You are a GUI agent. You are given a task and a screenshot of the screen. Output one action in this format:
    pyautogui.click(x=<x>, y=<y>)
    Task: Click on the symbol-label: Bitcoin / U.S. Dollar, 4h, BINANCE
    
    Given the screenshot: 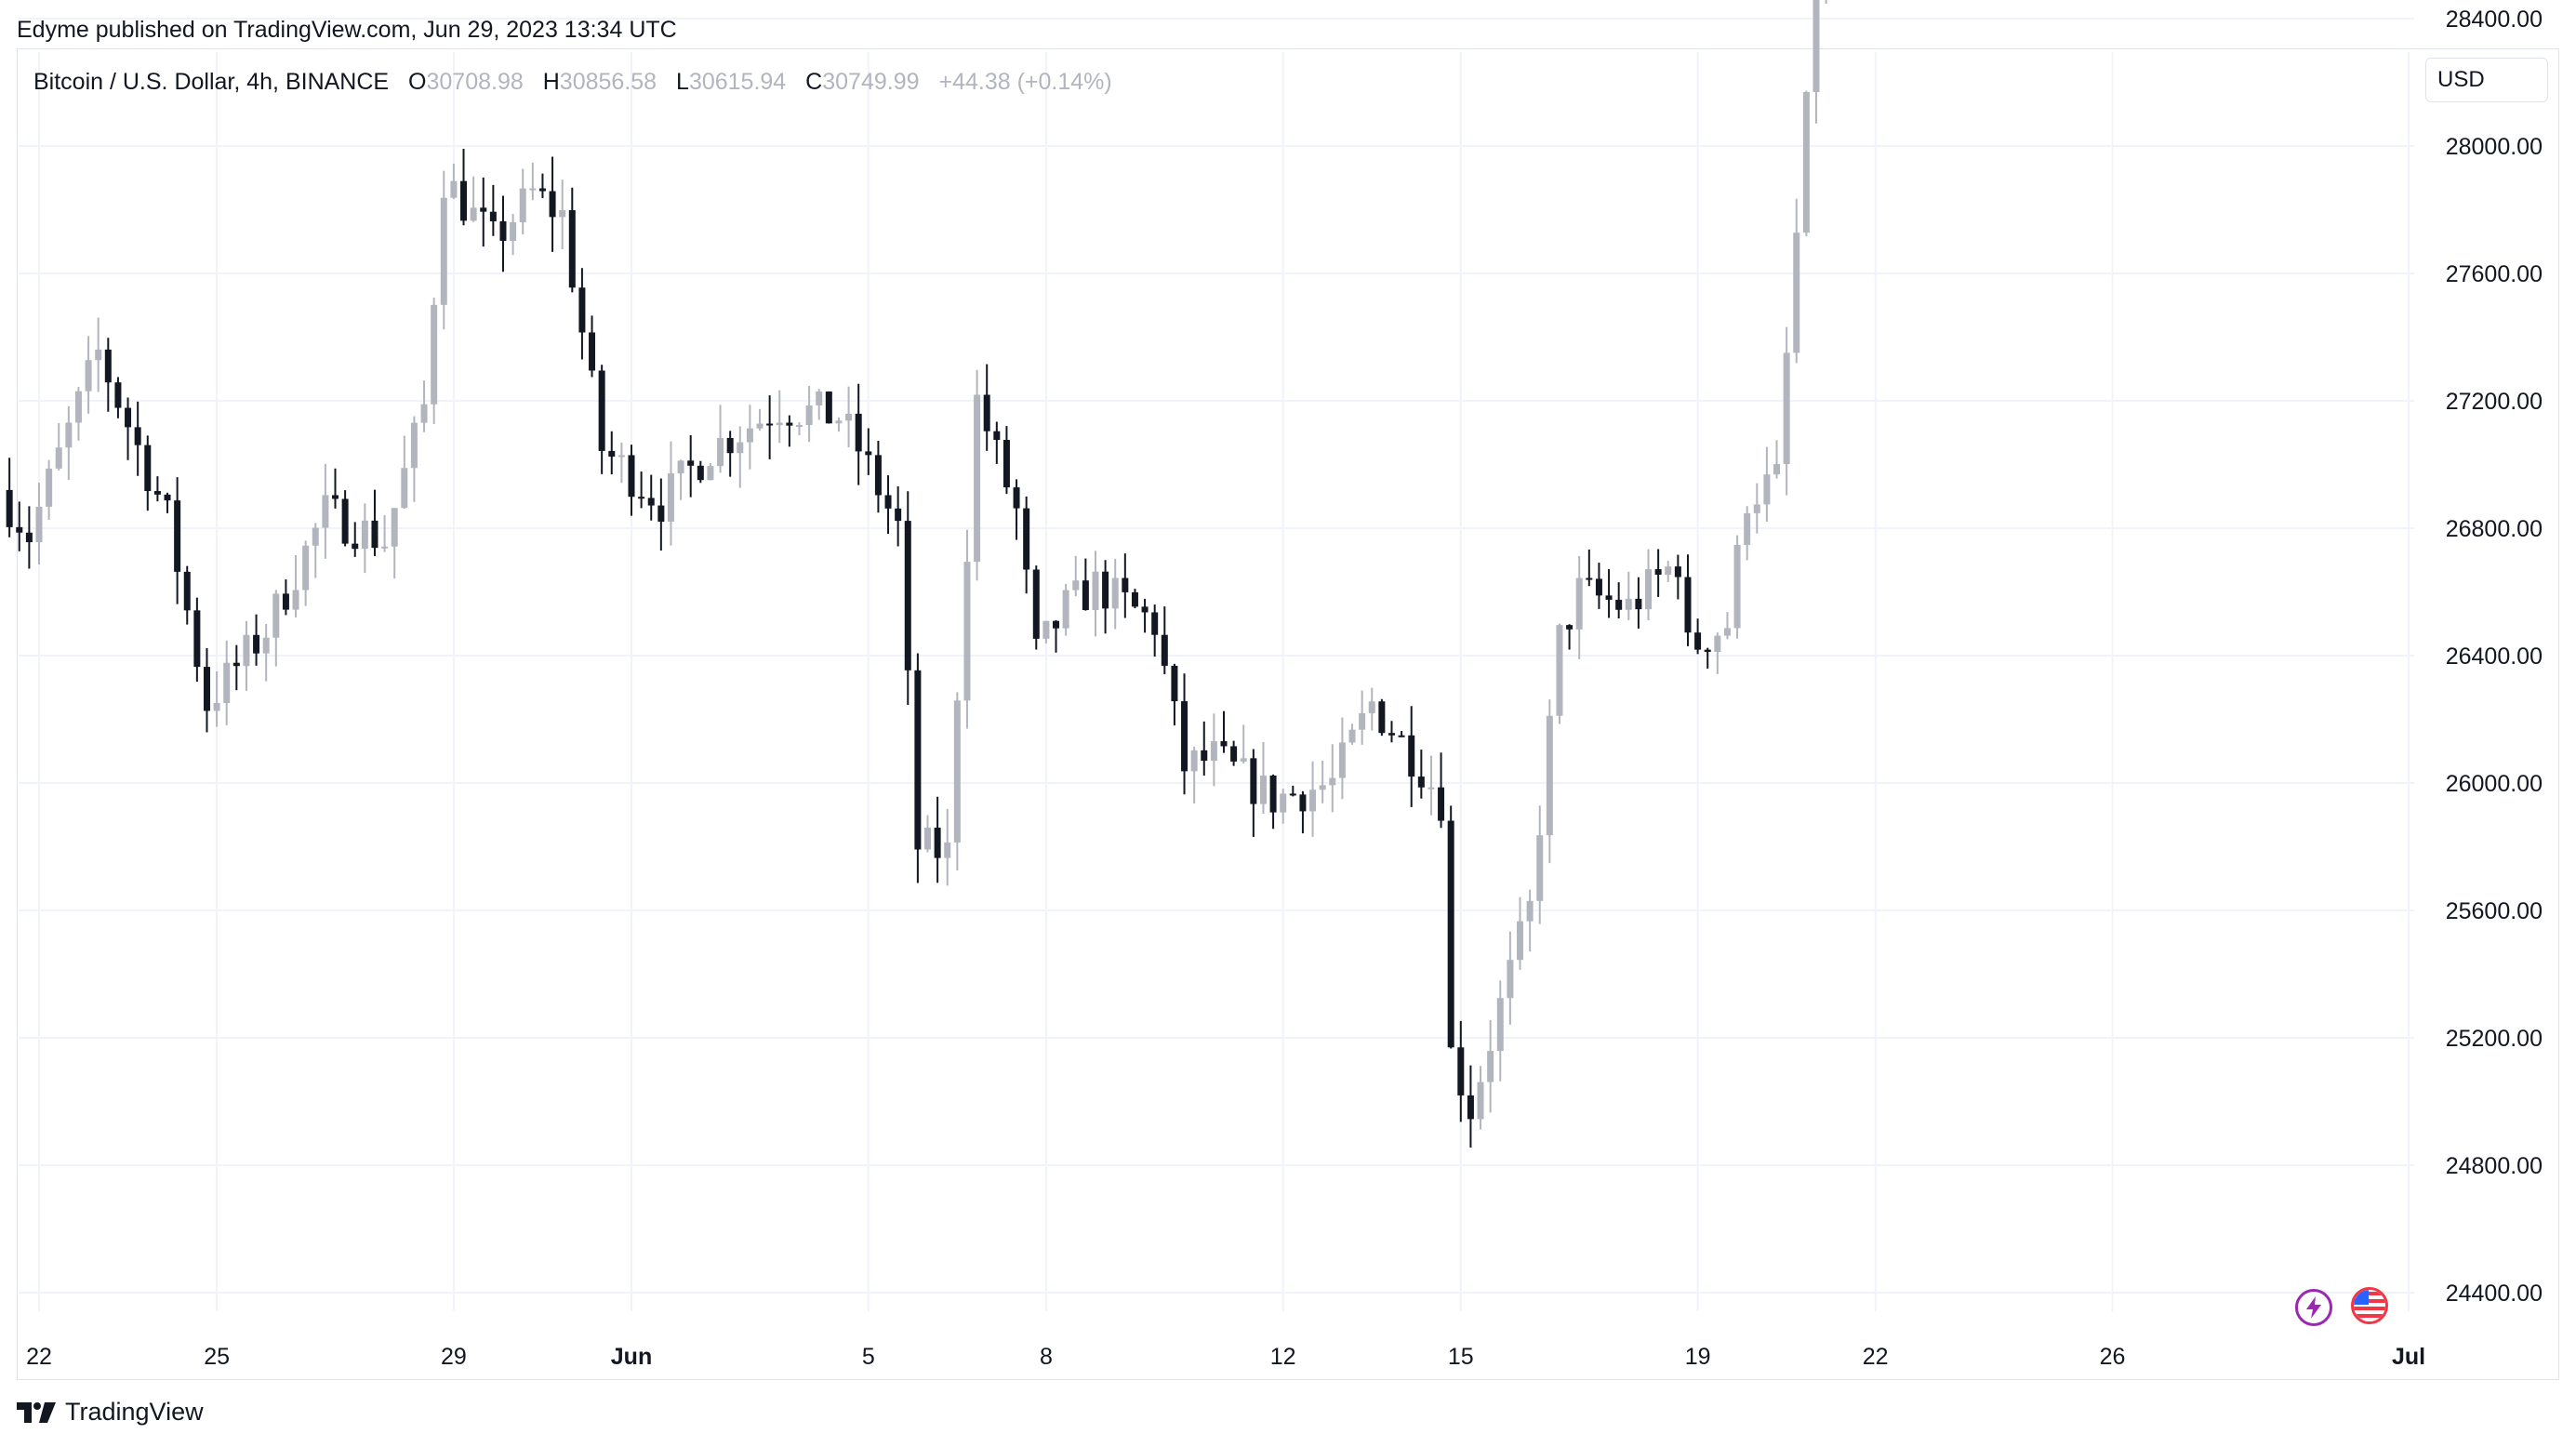 What is the action you would take?
    pyautogui.click(x=211, y=82)
    